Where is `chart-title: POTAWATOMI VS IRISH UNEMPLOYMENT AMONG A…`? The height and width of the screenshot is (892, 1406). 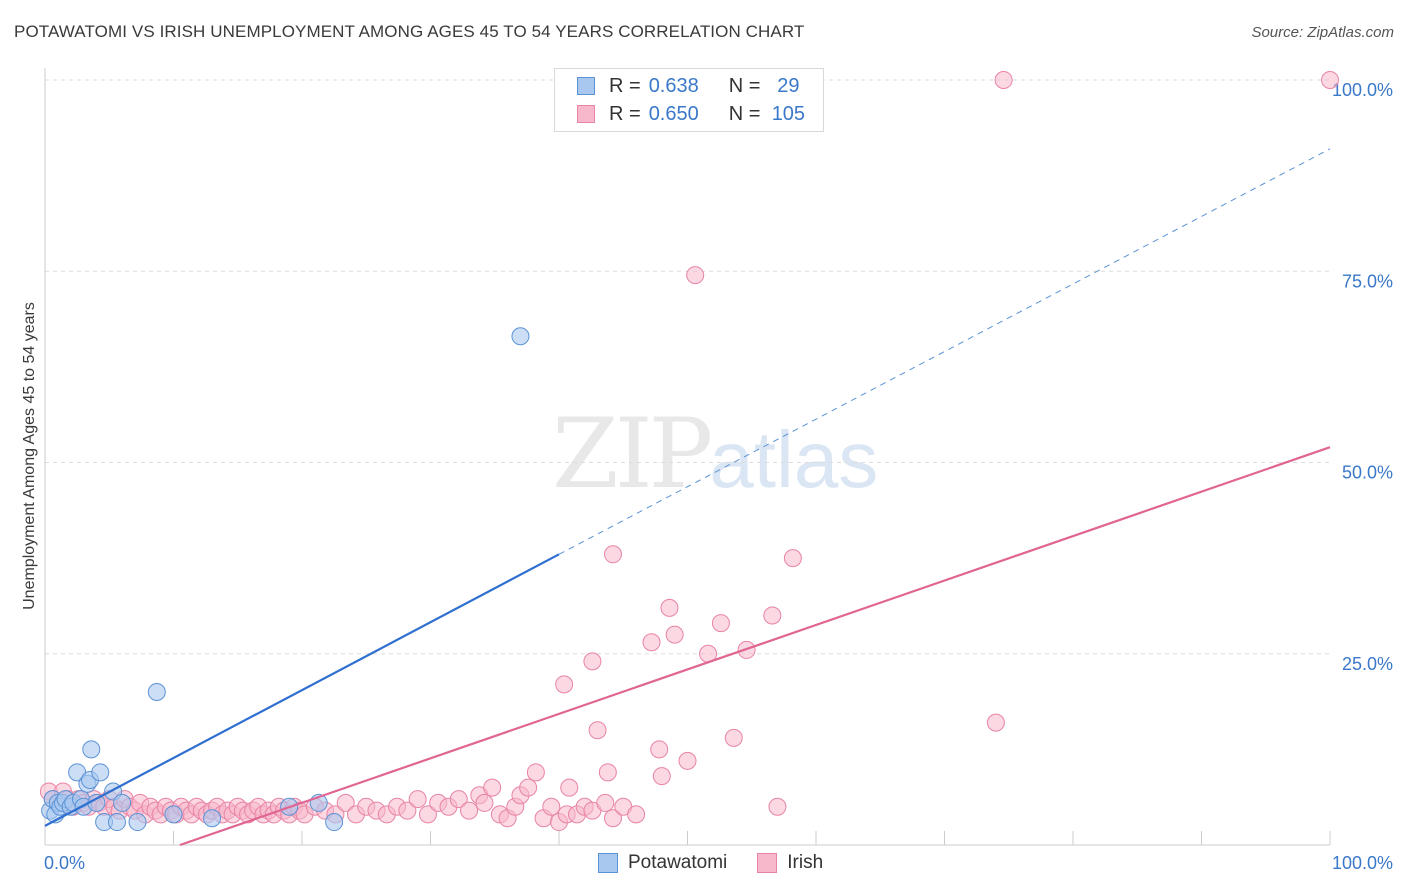
chart-title: POTAWATOMI VS IRISH UNEMPLOYMENT AMONG A… is located at coordinates (409, 31).